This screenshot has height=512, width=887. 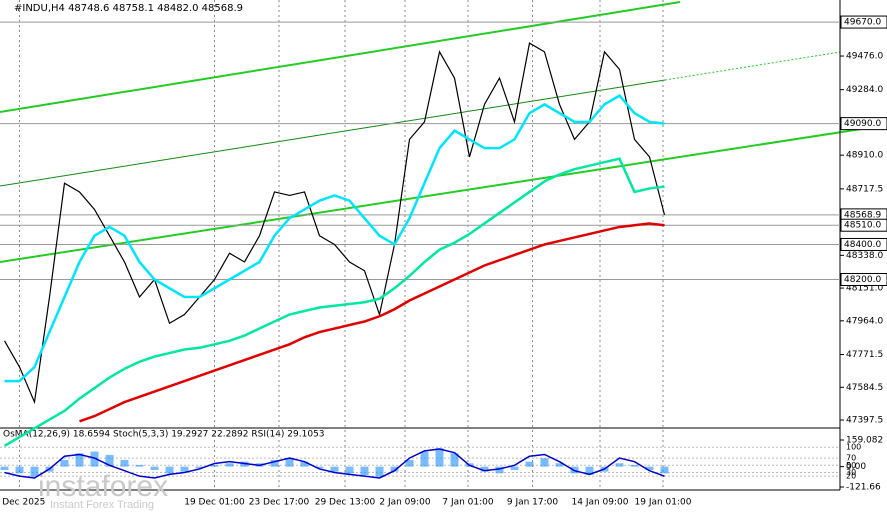 I want to click on x-tick-label: 9 Jan 17:00, so click(x=533, y=503).